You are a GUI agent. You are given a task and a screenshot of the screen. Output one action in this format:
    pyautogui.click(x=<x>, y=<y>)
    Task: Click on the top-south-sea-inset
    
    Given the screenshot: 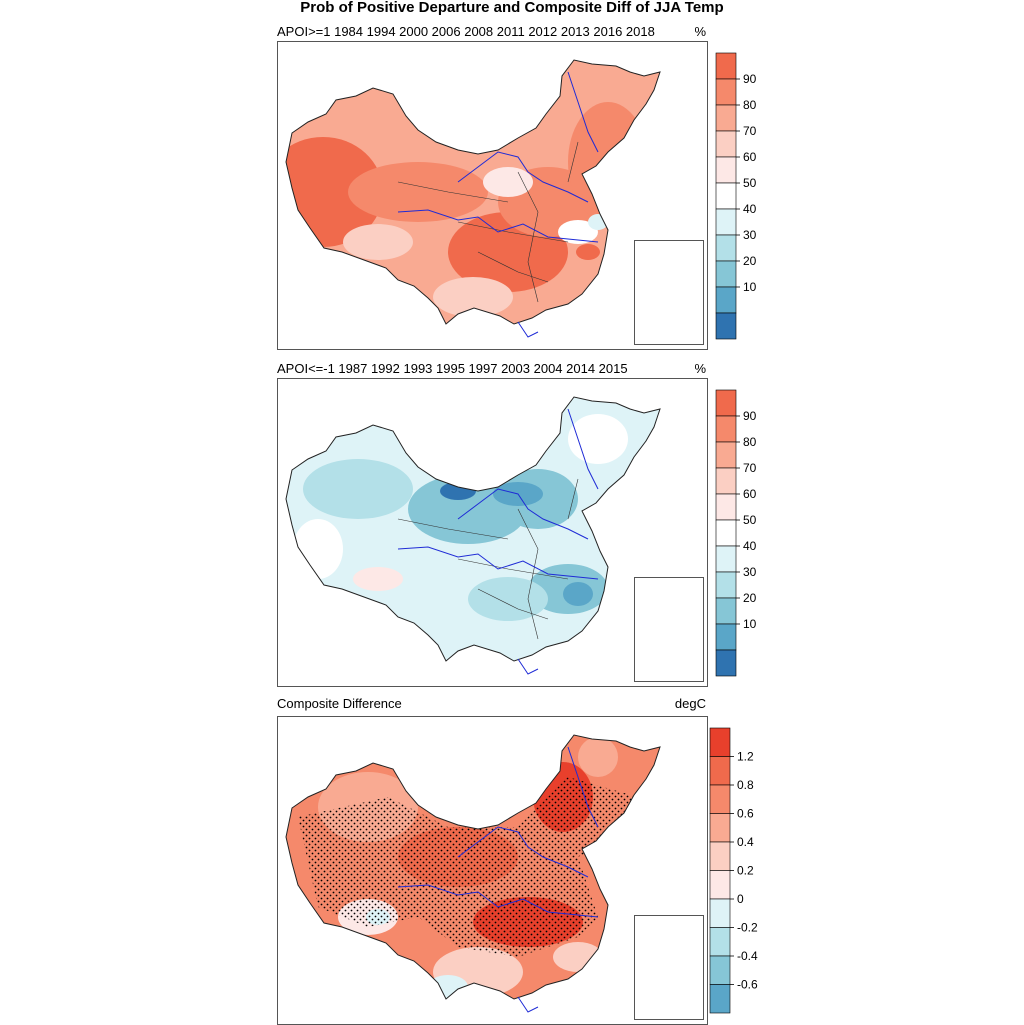 What is the action you would take?
    pyautogui.click(x=669, y=292)
    